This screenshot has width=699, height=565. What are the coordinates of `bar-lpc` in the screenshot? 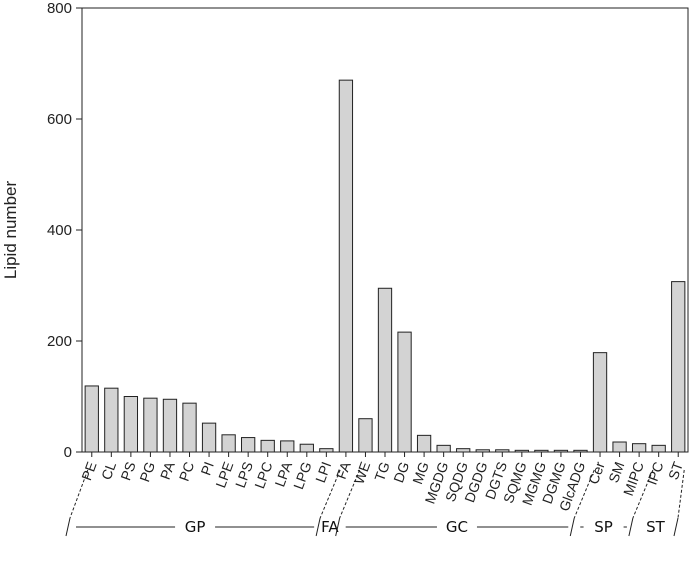 It's located at (267, 446).